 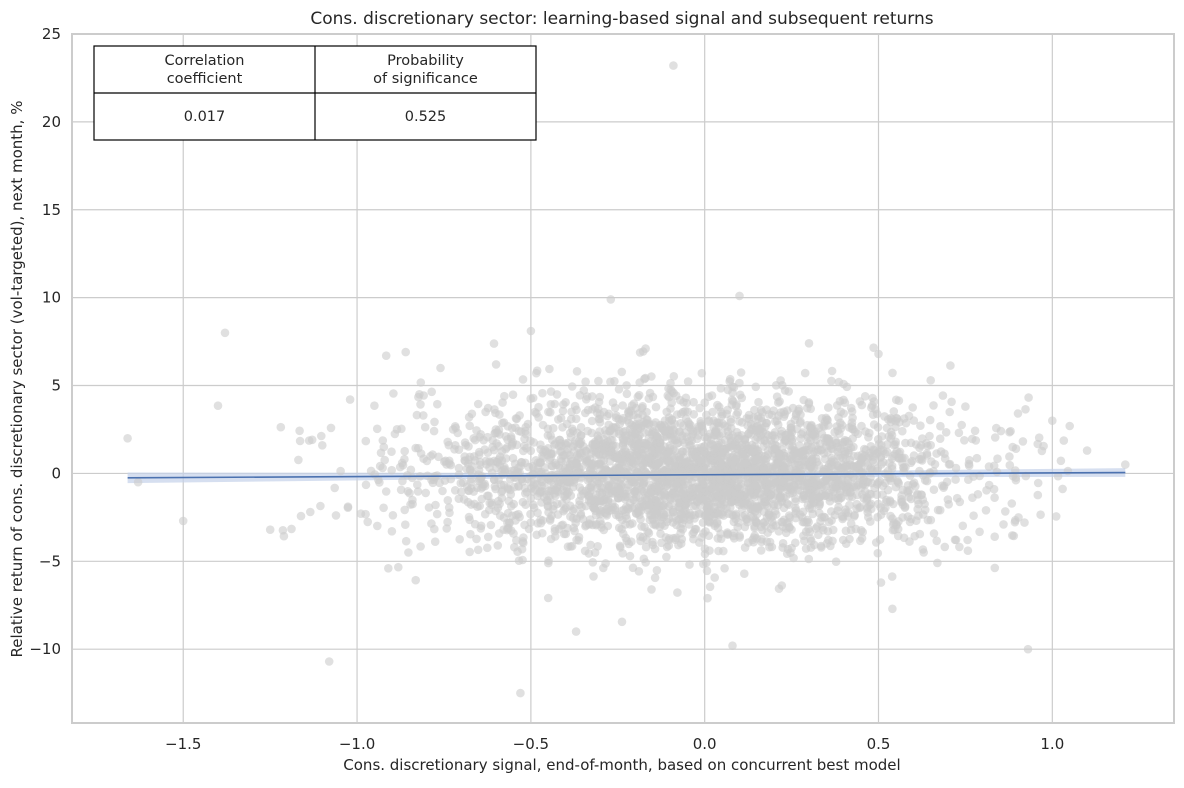 I want to click on y-tick-label: 20, so click(x=51, y=122).